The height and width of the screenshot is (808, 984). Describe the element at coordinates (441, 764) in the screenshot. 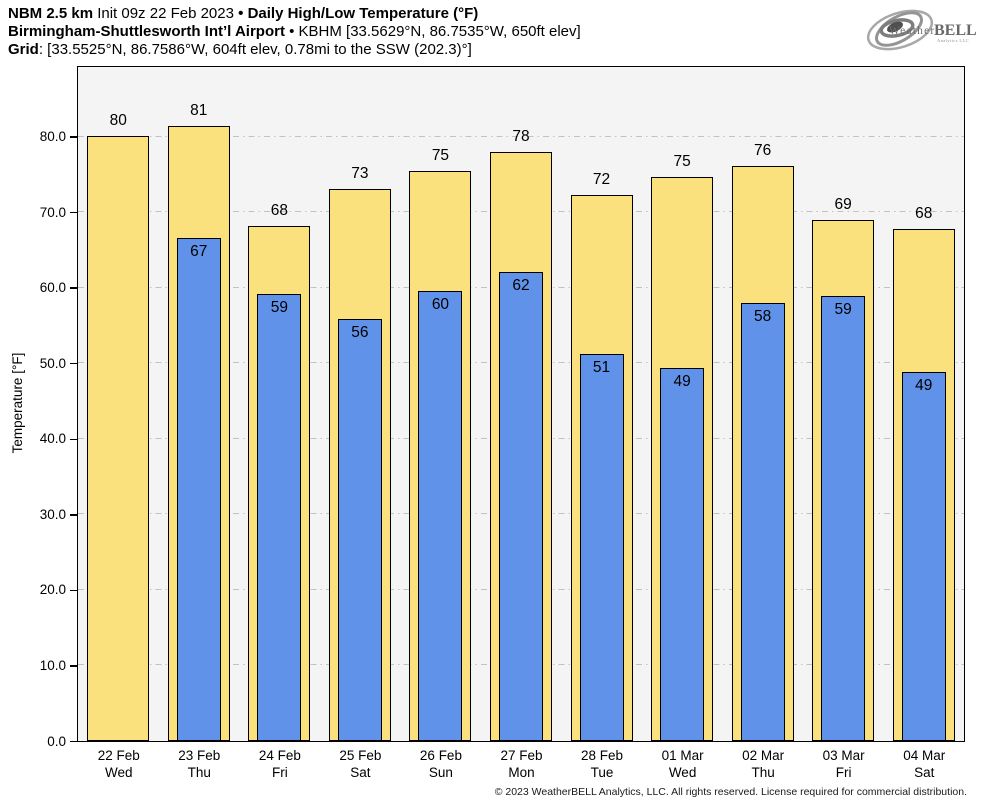

I see `x-tick-label: 26 Feb Sun` at that location.